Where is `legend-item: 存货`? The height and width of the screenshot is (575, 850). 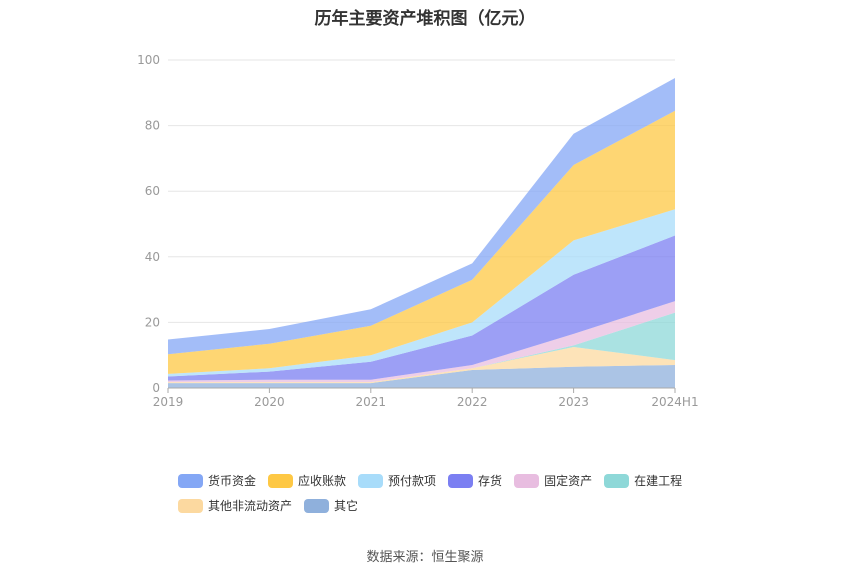 legend-item: 存货 is located at coordinates (475, 480).